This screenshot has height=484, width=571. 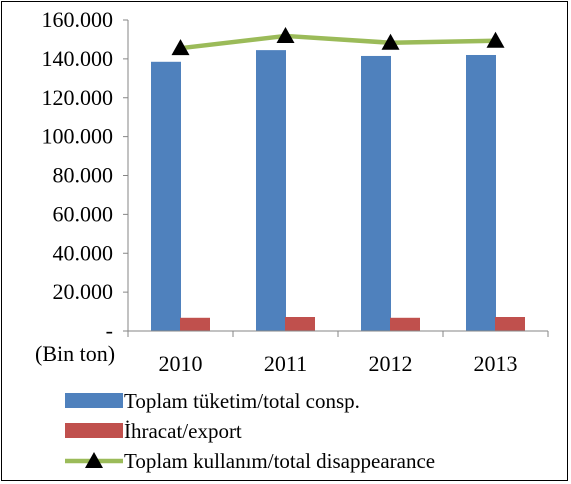 What do you see at coordinates (94, 460) in the screenshot?
I see `legend-marker` at bounding box center [94, 460].